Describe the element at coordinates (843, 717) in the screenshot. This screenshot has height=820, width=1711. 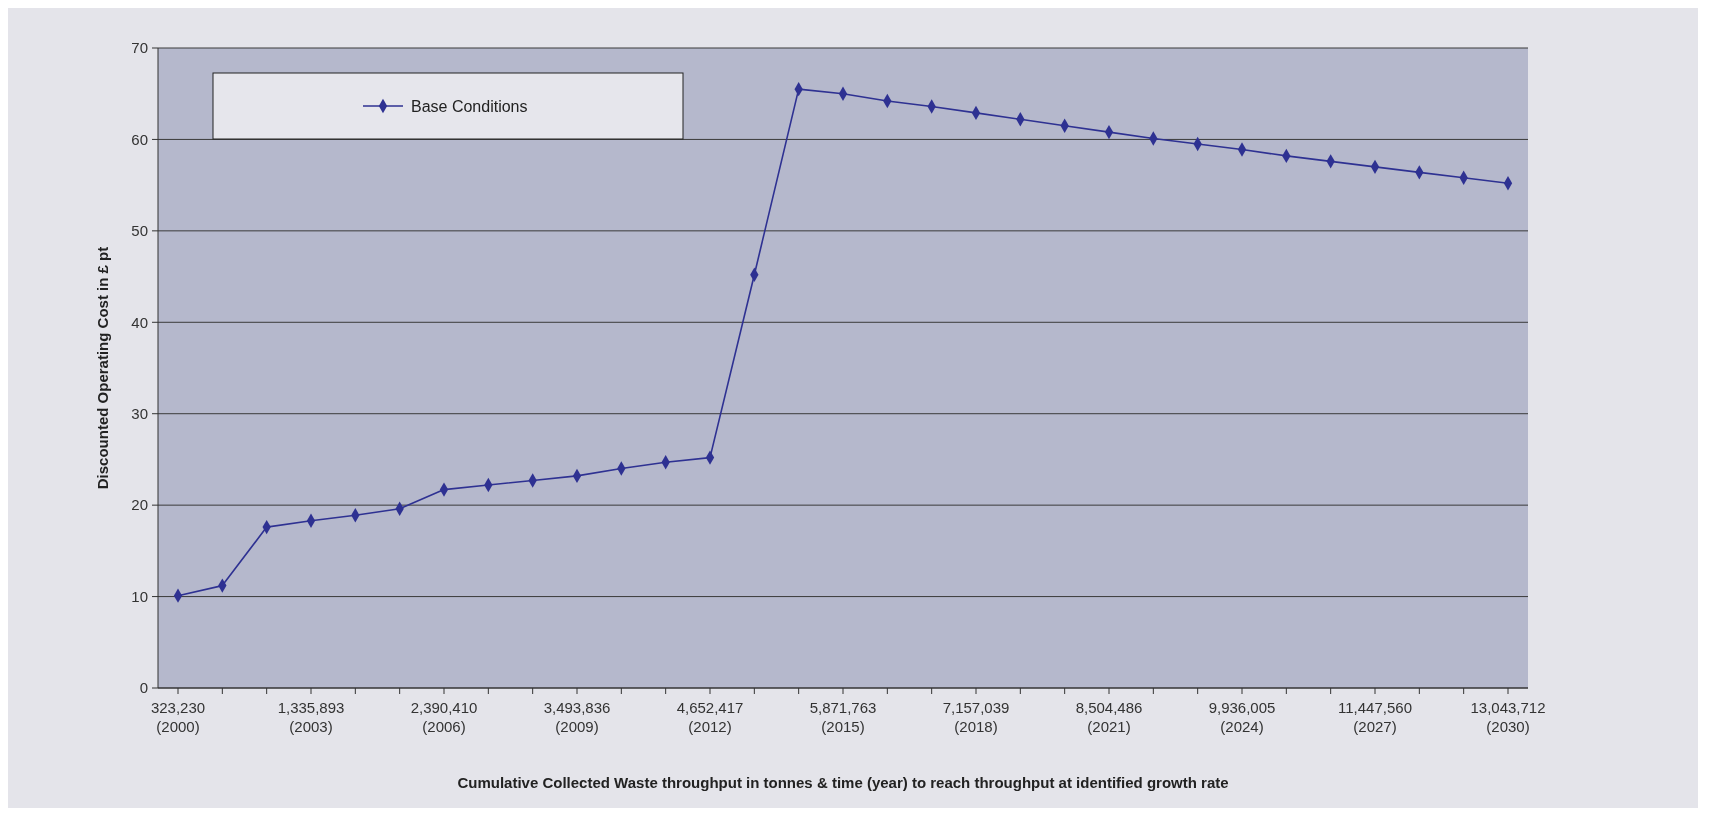
I see `x-tick-label: 5,871,763 (2015)` at that location.